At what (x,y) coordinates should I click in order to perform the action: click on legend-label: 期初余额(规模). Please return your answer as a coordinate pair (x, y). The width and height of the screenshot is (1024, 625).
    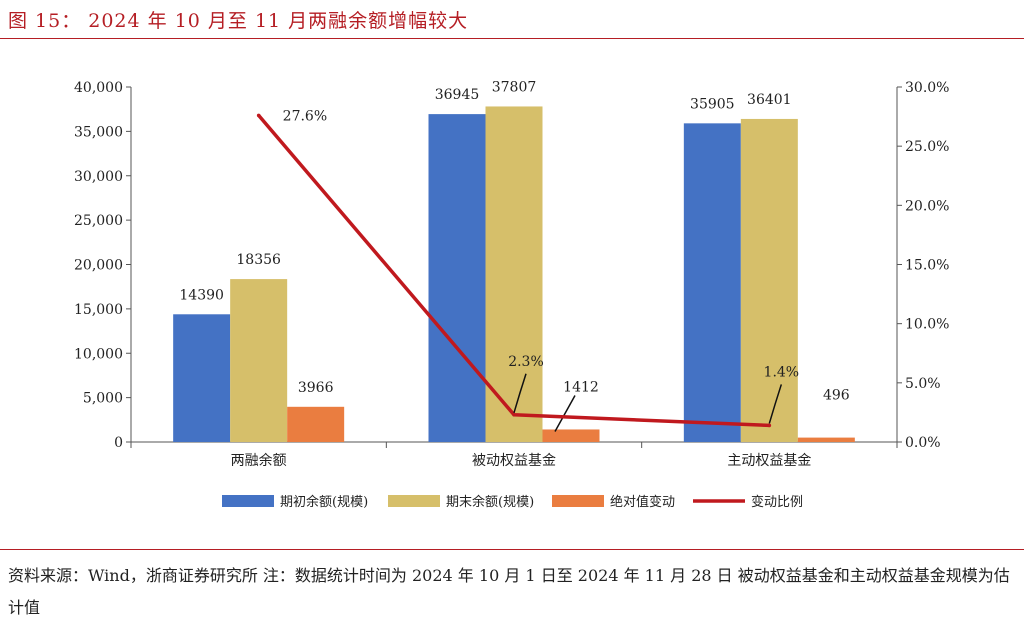
    Looking at the image, I should click on (324, 502).